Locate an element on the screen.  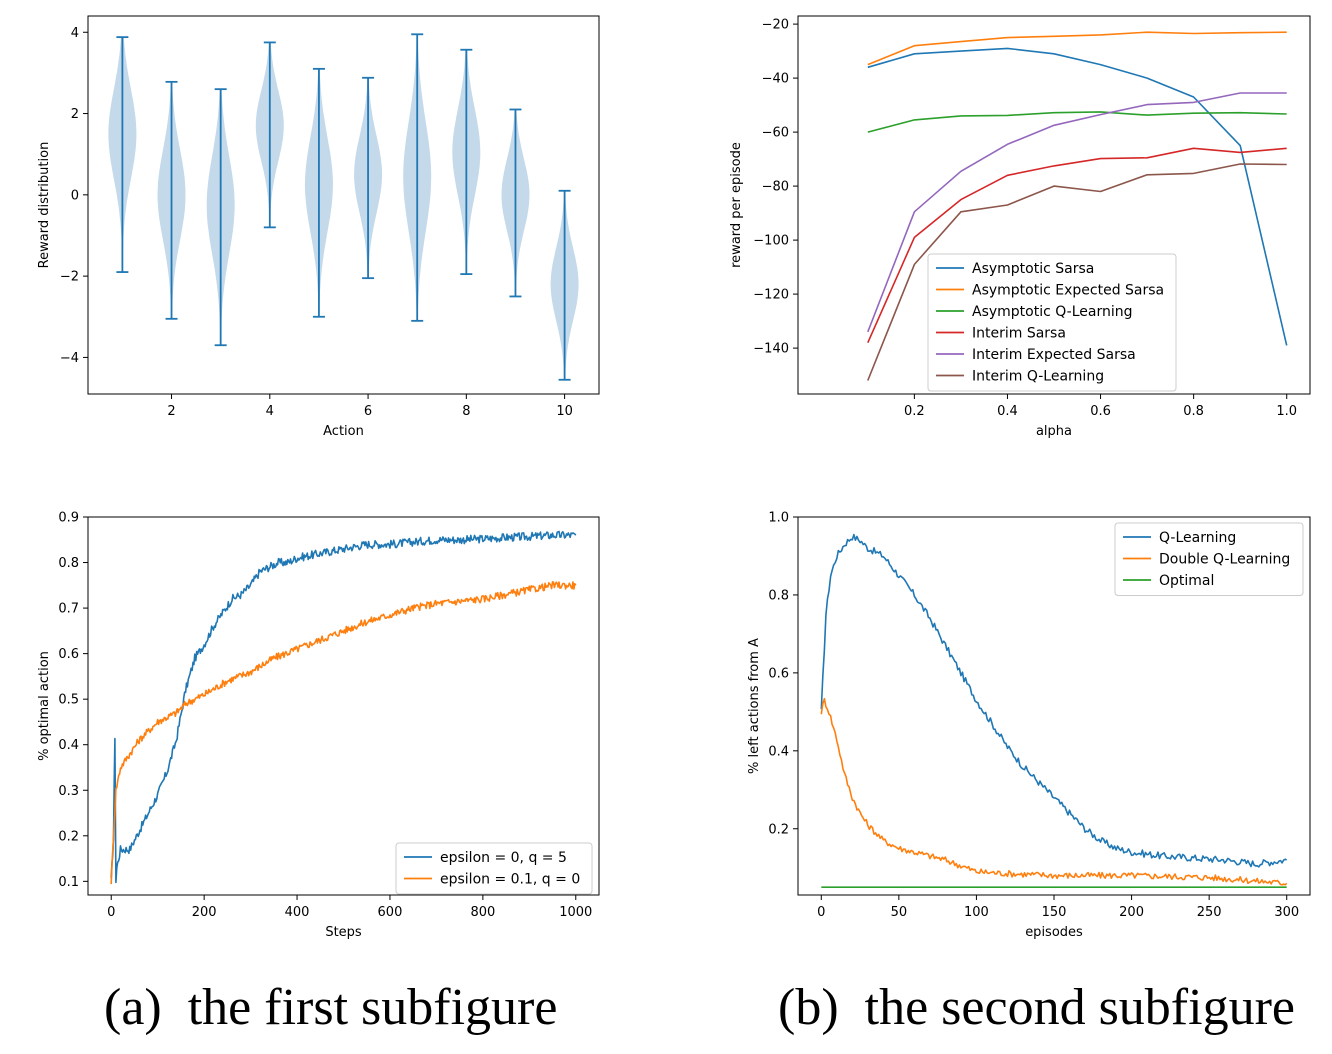
legend-entry-5: Interim Q-Learning is located at coordinates (1038, 377).